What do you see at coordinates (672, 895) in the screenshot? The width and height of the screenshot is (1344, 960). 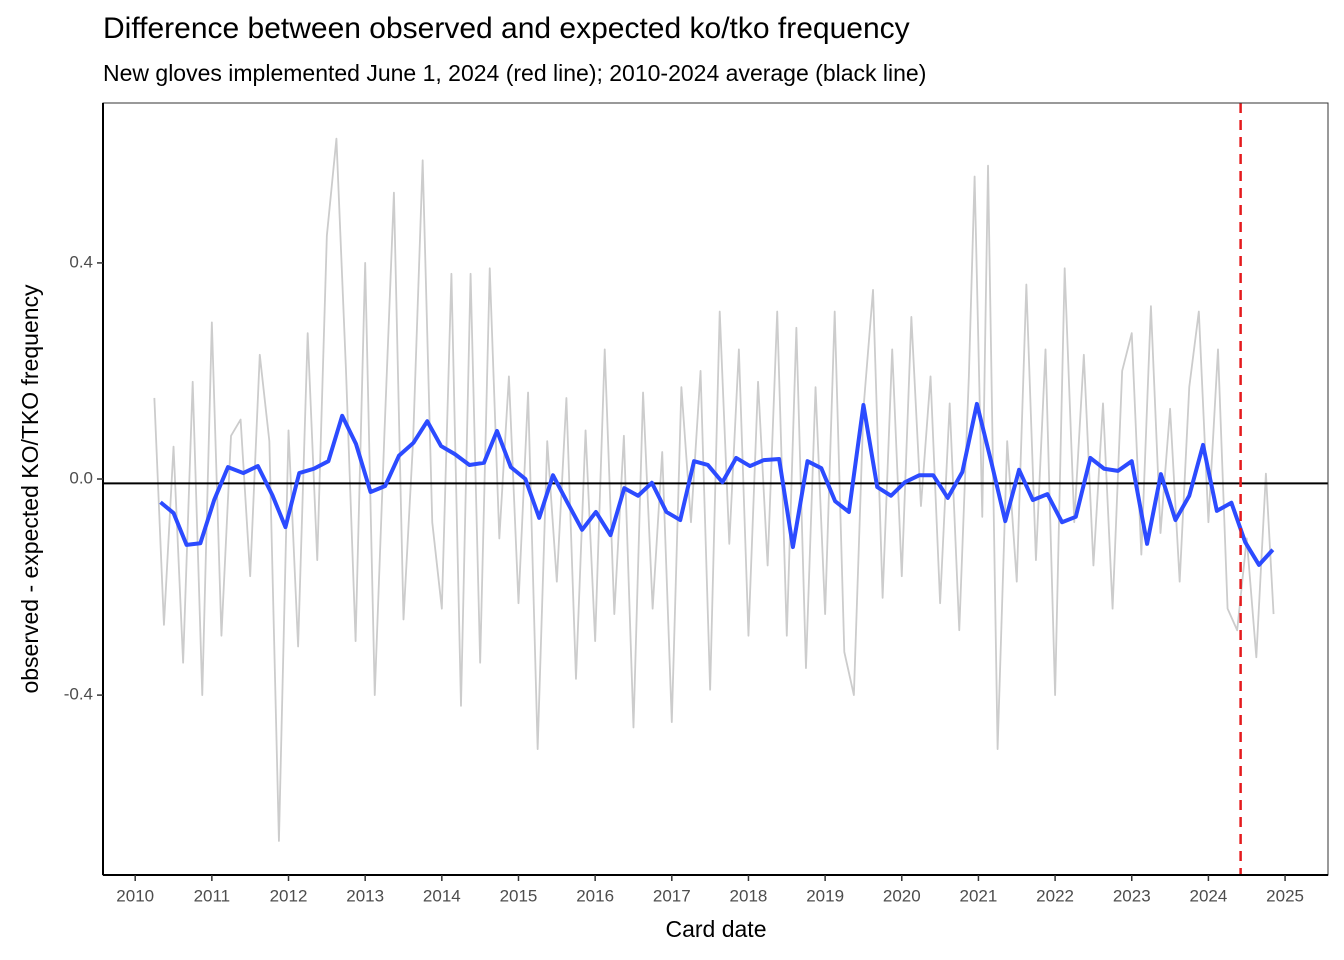 I see `x-tick-label: 2017` at bounding box center [672, 895].